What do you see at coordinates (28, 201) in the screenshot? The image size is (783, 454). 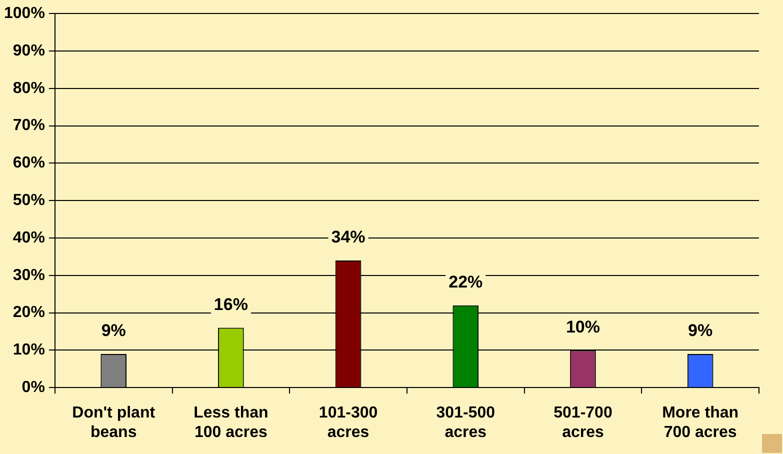 I see `y-tick-label: 50%` at bounding box center [28, 201].